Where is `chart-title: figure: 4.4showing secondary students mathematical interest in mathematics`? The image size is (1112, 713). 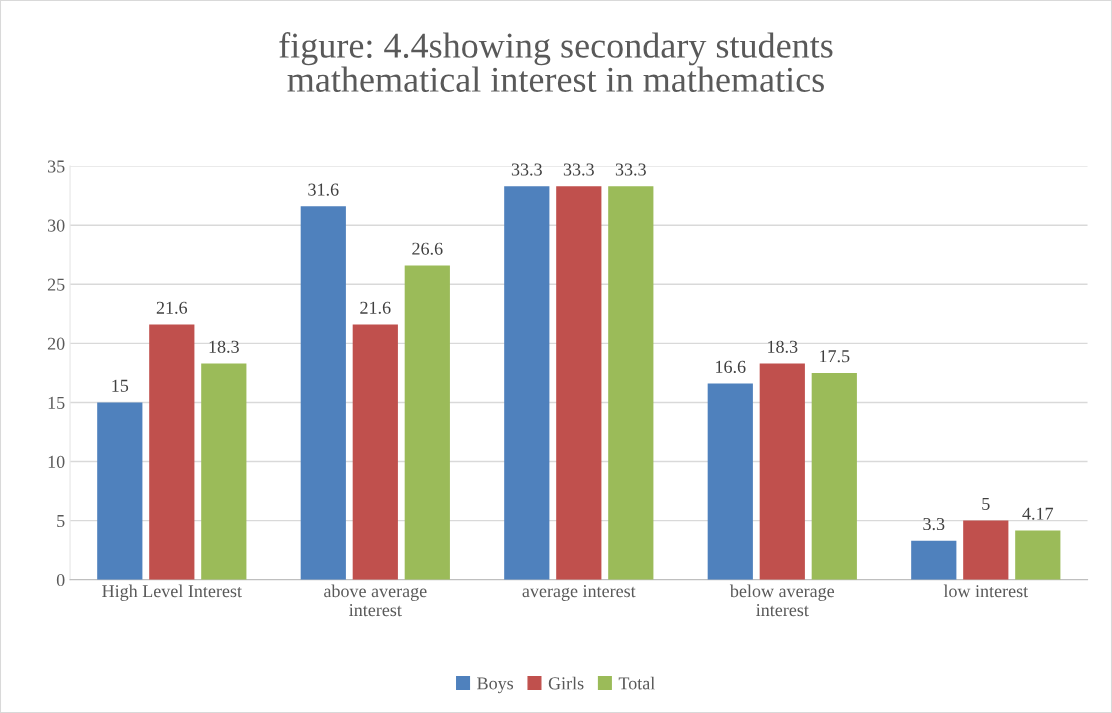
chart-title: figure: 4.4showing secondary students mathematical interest in mathematics is located at coordinates (556, 62).